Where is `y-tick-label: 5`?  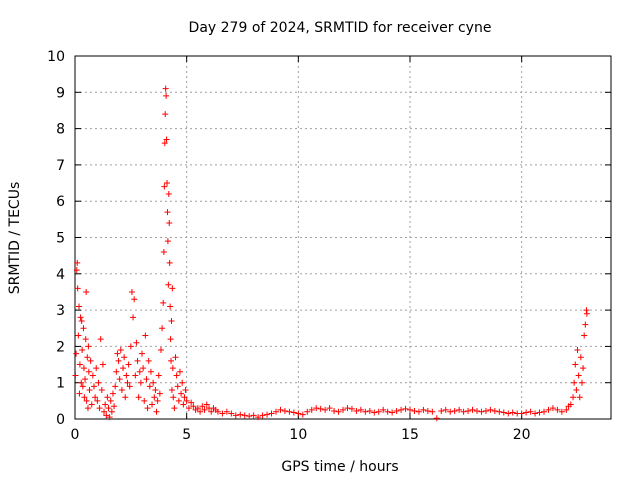
y-tick-label: 5 is located at coordinates (60, 239).